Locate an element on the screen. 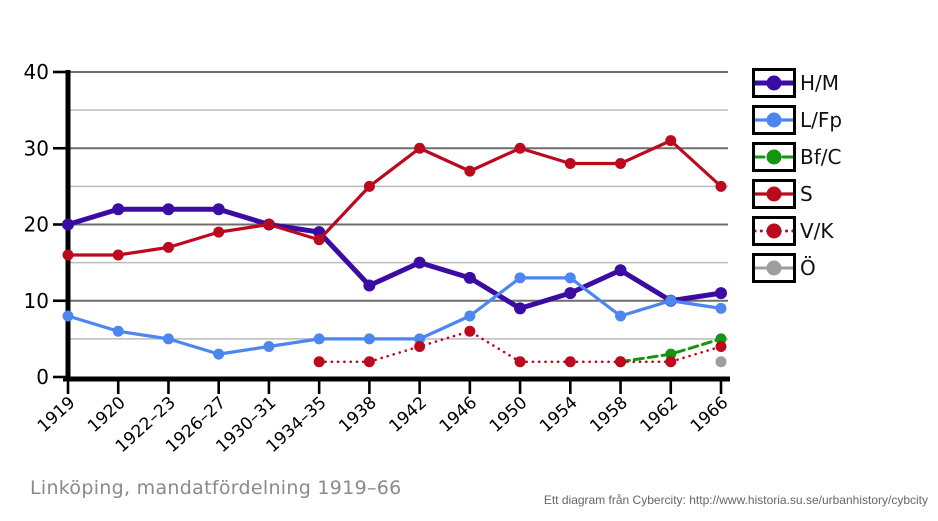 The image size is (938, 521). legend-swatch-vk-icon is located at coordinates (774, 231).